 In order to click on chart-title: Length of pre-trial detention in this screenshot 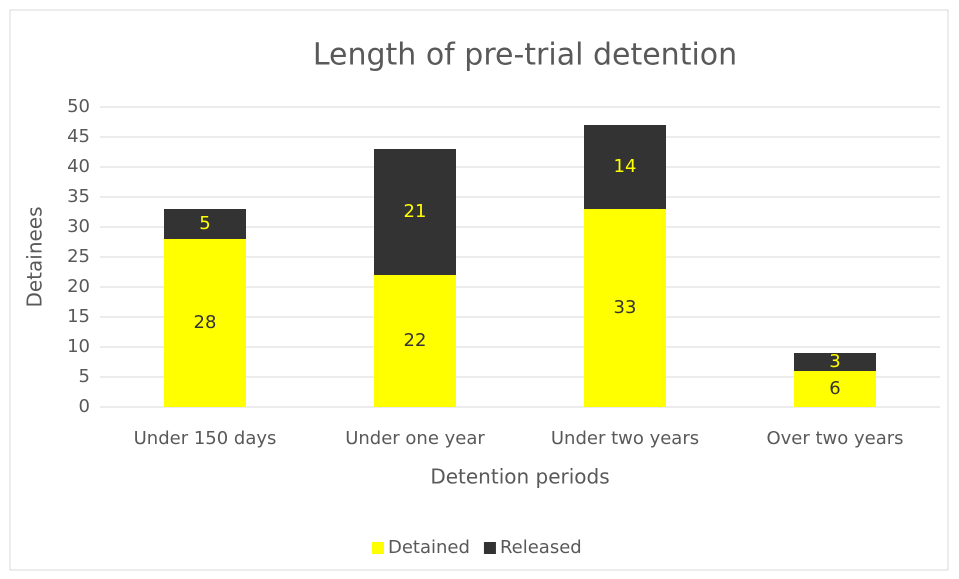, I will do `click(525, 55)`.